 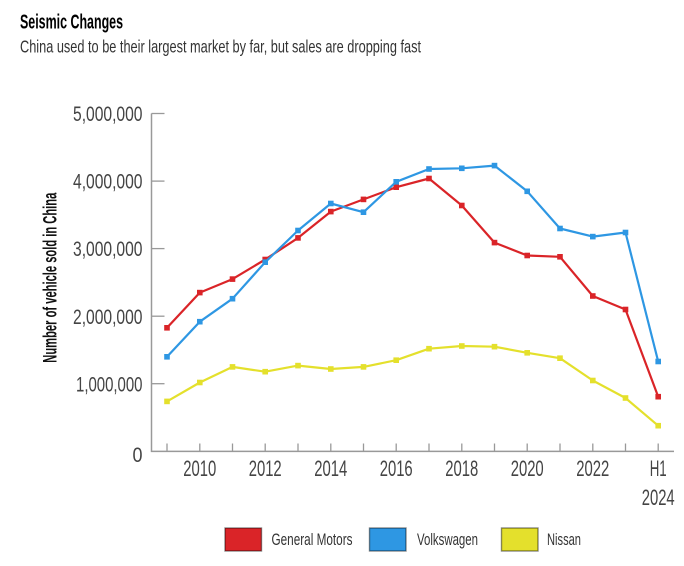 What do you see at coordinates (592, 468) in the screenshot?
I see `svg-text: 2022` at bounding box center [592, 468].